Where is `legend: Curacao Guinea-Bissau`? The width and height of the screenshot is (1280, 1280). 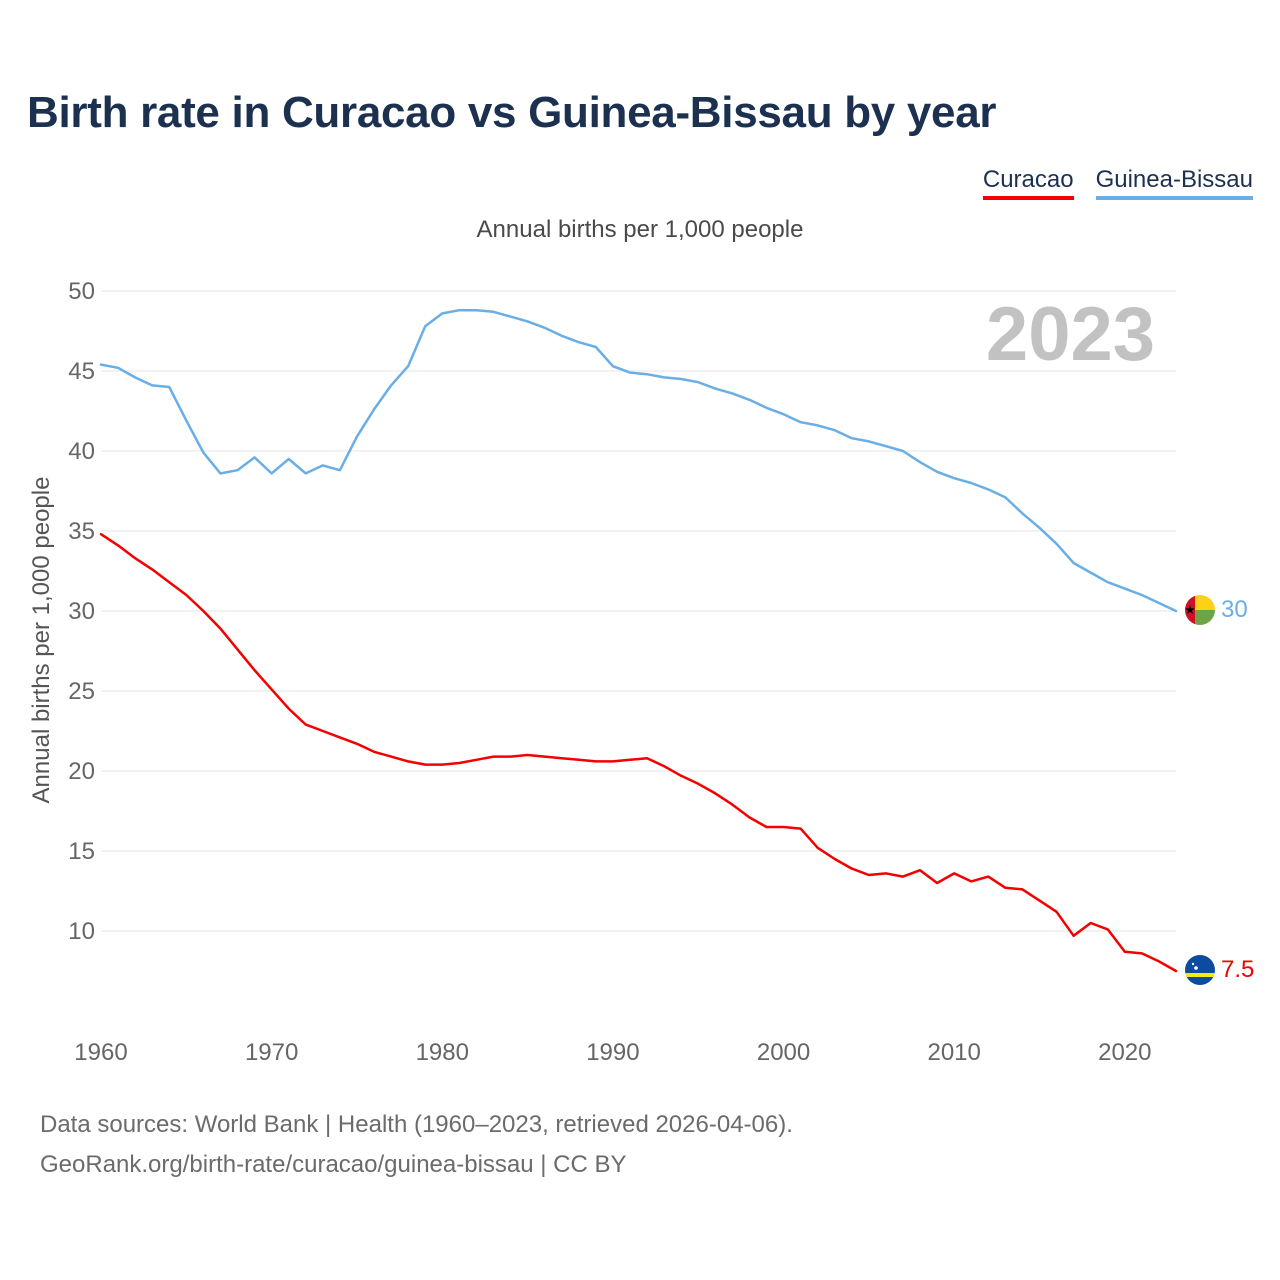
legend: Curacao Guinea-Bissau is located at coordinates (1117, 183).